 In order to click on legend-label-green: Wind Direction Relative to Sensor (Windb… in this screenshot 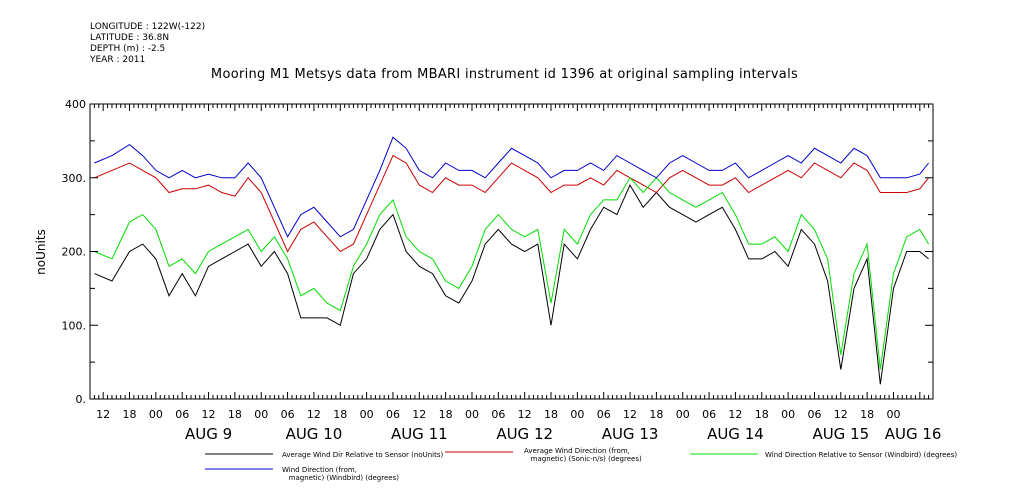, I will do `click(861, 455)`.